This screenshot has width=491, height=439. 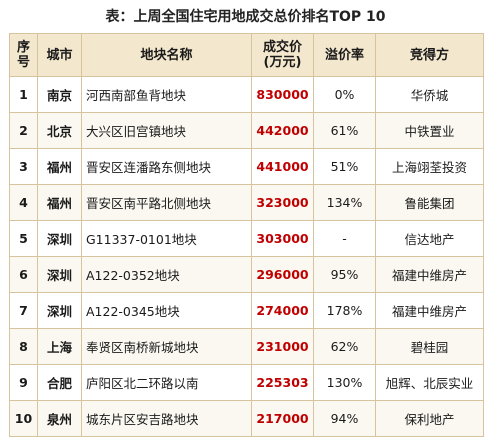 What do you see at coordinates (344, 166) in the screenshot?
I see `cell-premium: 51%` at bounding box center [344, 166].